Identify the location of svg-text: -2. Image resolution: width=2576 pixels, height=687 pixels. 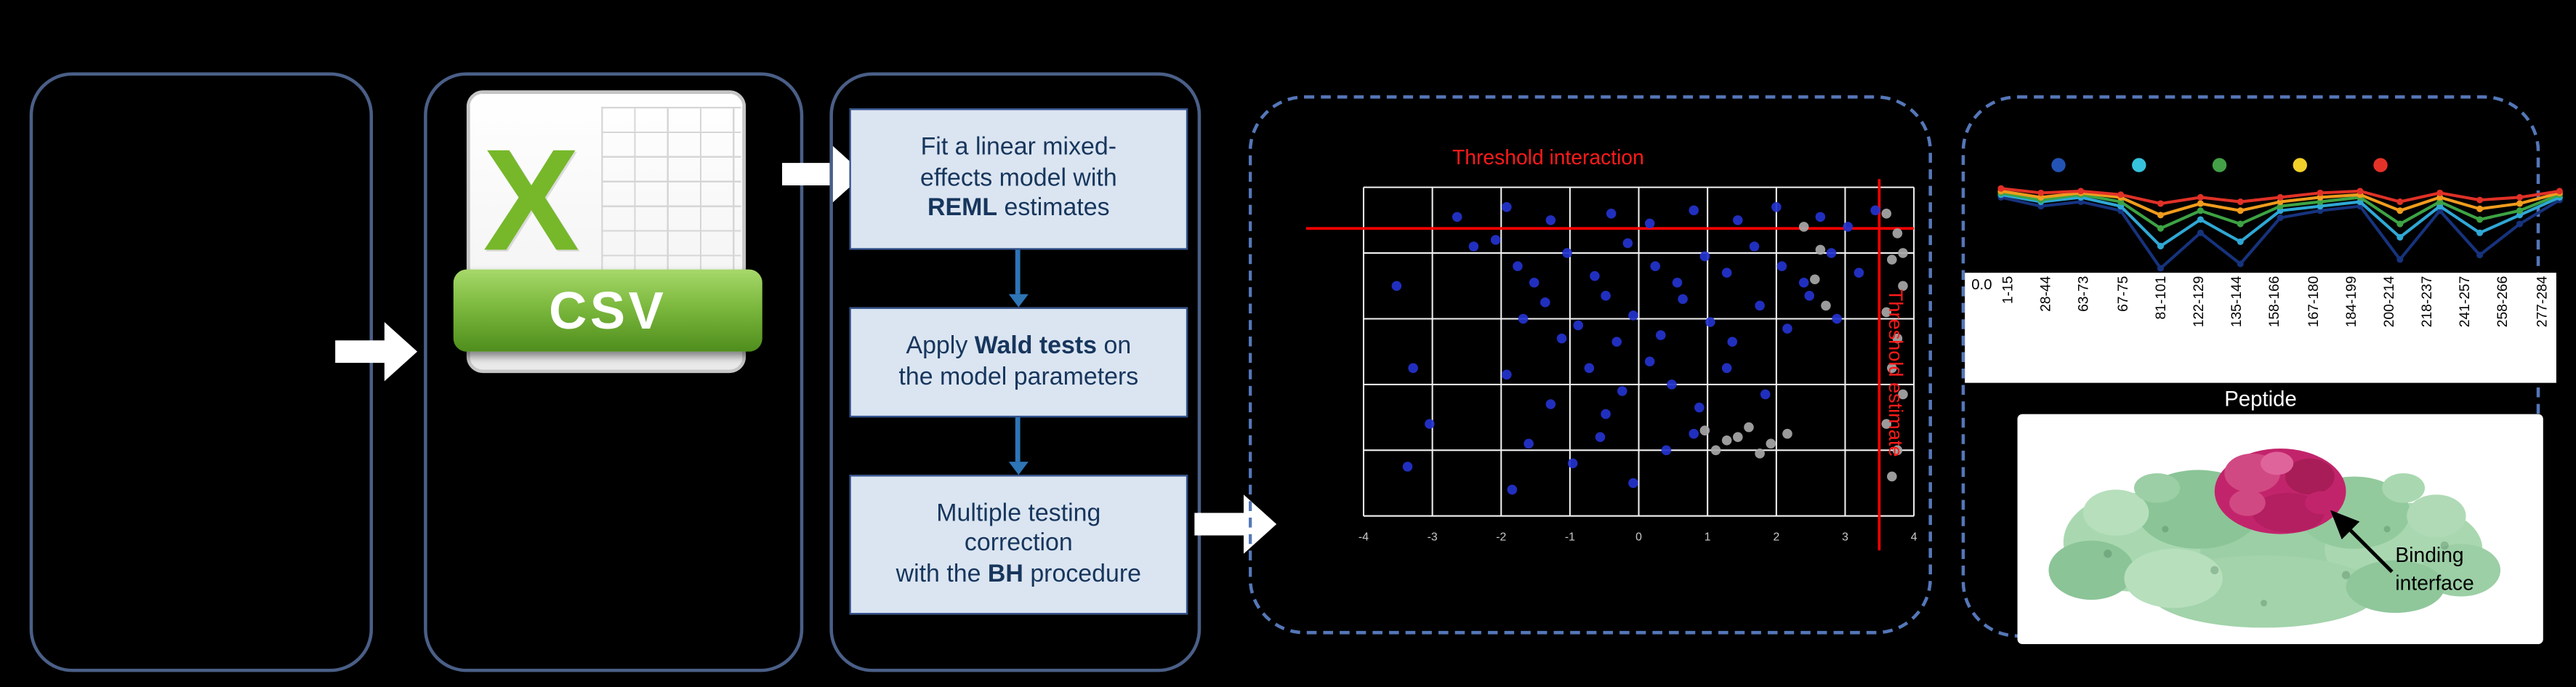
(1501, 537).